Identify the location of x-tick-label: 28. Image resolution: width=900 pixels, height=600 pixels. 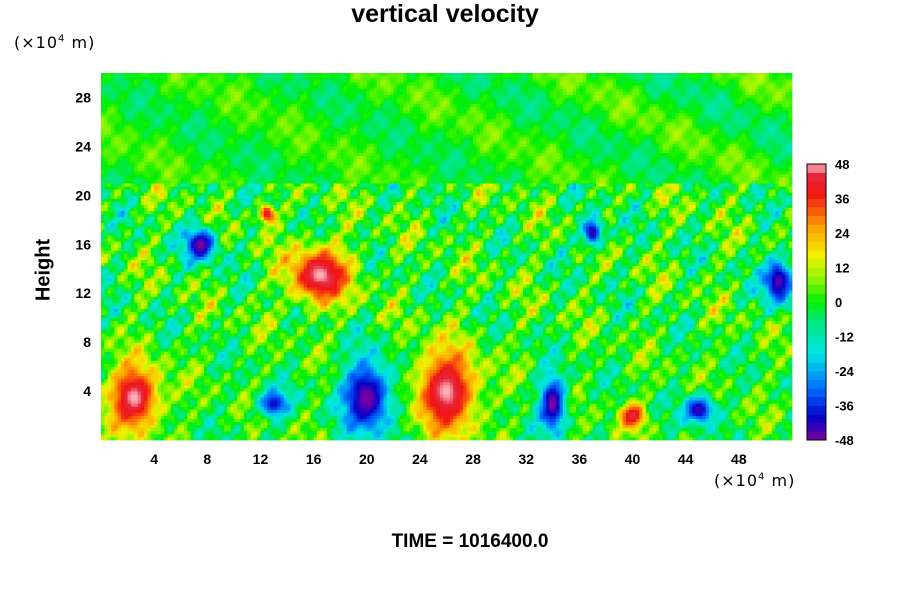
(473, 459).